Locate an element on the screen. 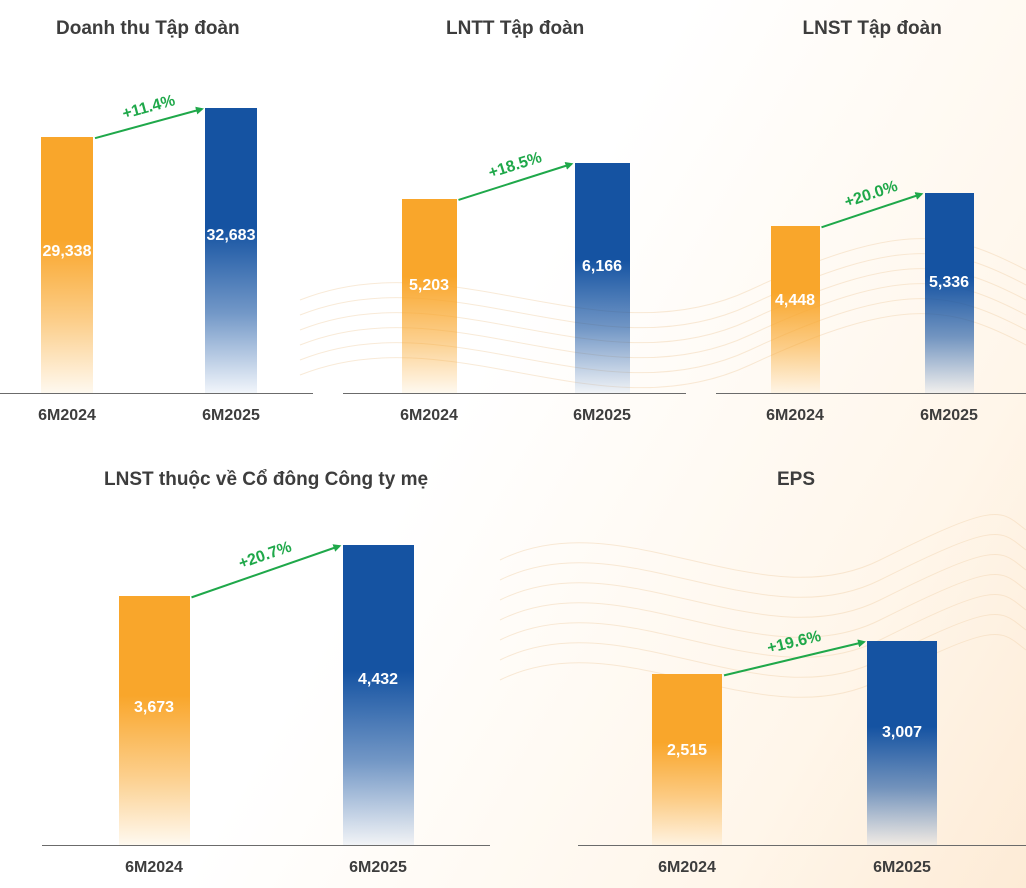 The width and height of the screenshot is (1026, 888). bar-value-label: 32,683 is located at coordinates (231, 236).